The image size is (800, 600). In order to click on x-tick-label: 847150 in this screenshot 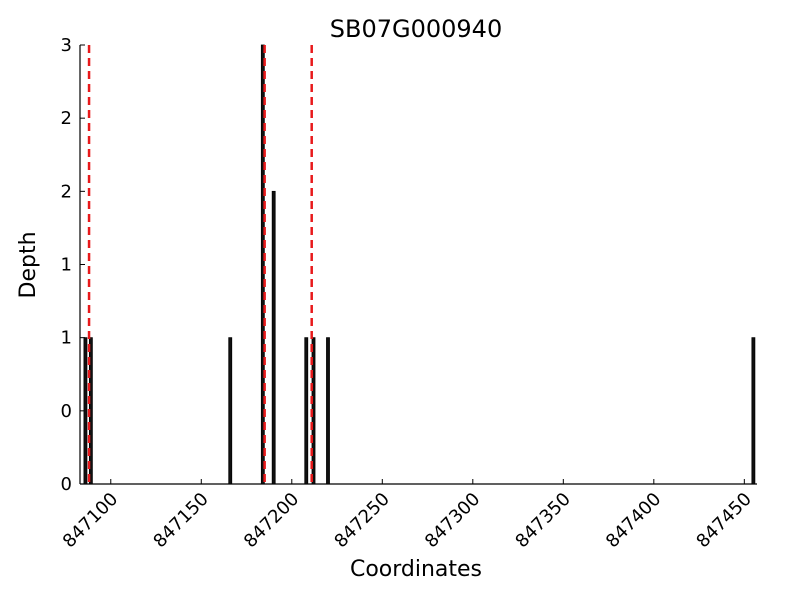, I will do `click(180, 520)`.